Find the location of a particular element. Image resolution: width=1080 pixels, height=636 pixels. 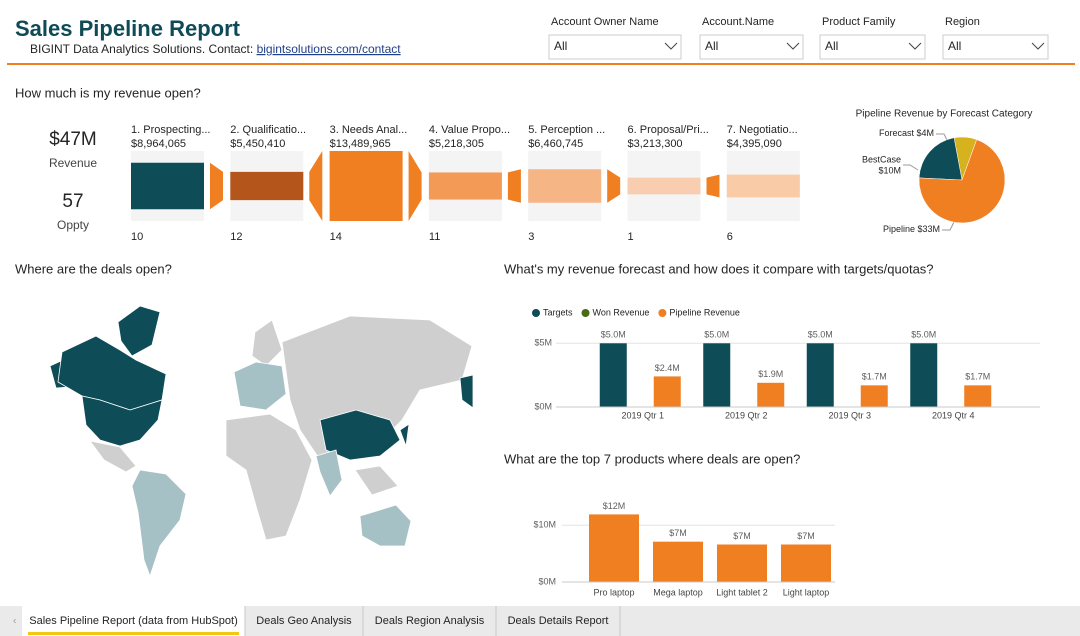

stage-count: 14 is located at coordinates (336, 237).